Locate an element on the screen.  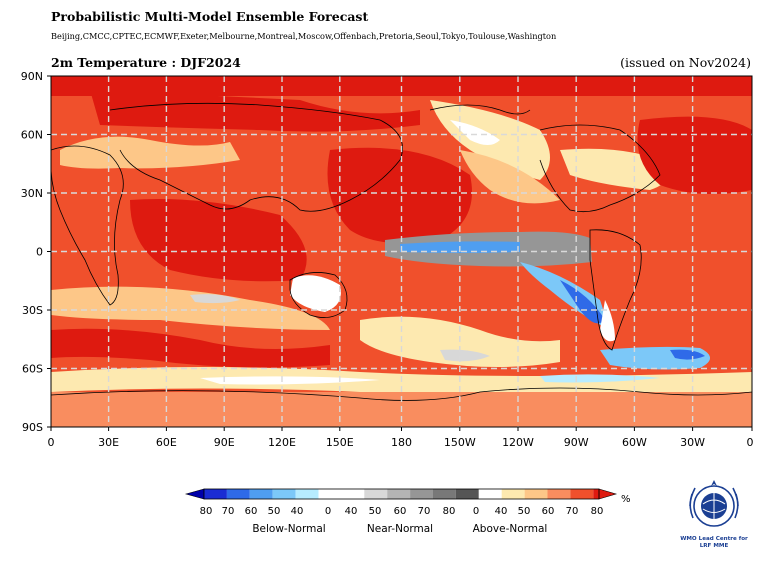
field-eurasia-mid is located at coordinates (150, 152).